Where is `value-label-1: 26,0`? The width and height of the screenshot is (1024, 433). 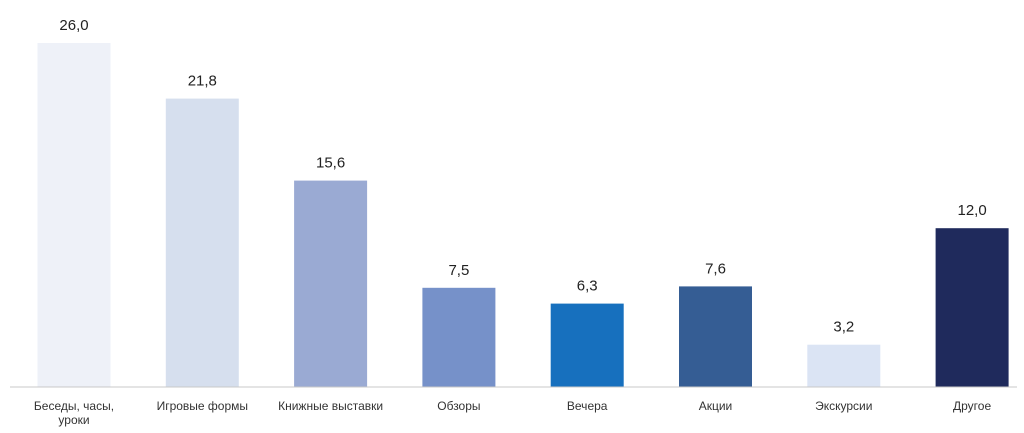 value-label-1: 26,0 is located at coordinates (73, 25).